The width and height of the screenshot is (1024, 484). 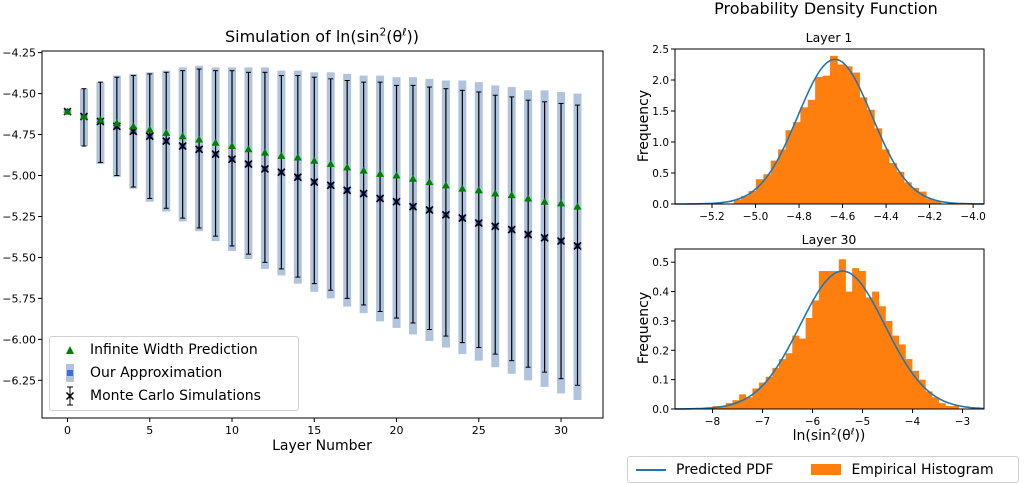 What do you see at coordinates (973, 217) in the screenshot?
I see `x-tick-label: −4.0` at bounding box center [973, 217].